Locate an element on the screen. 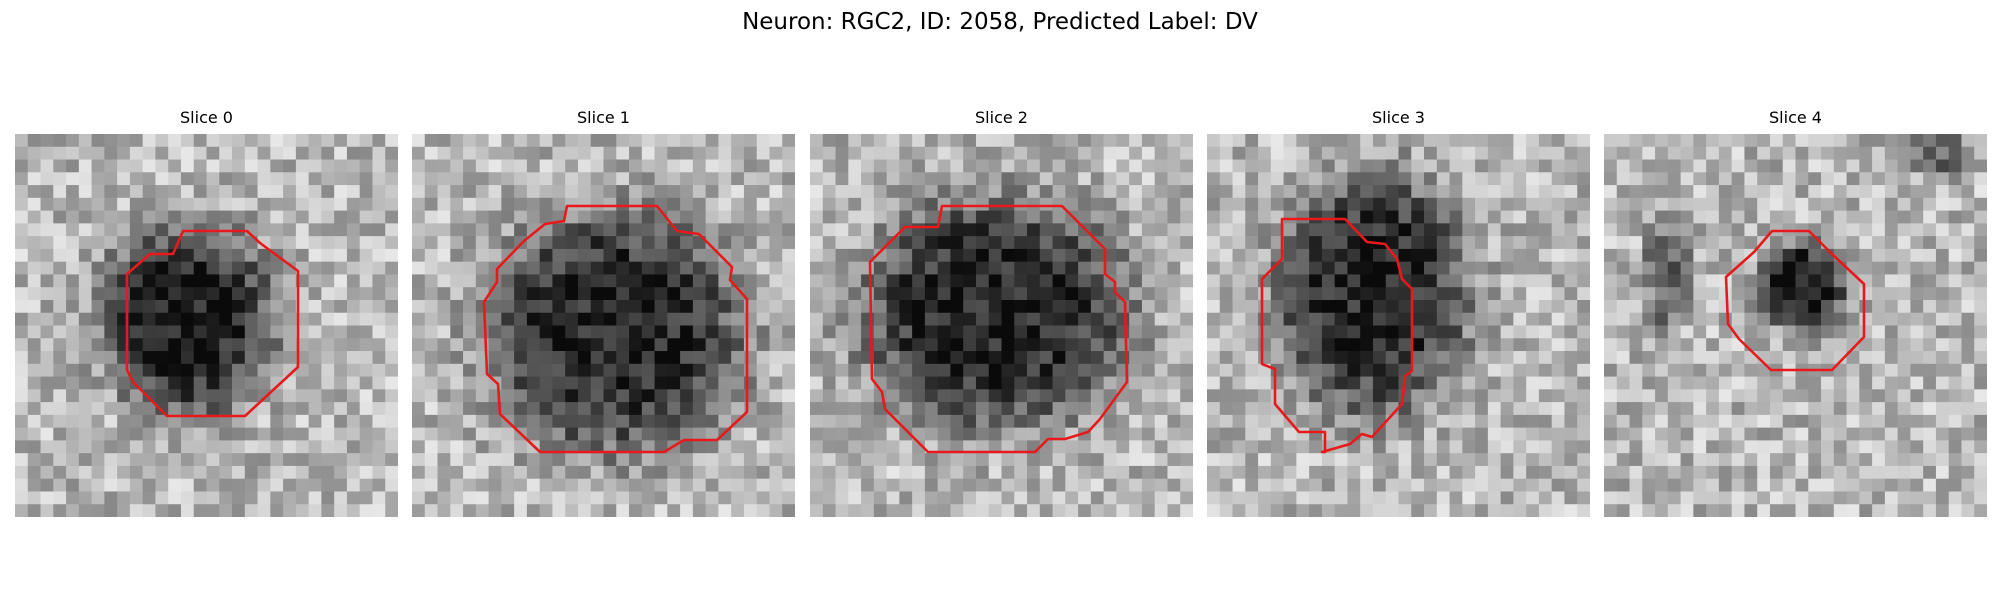 This screenshot has width=2000, height=600. slice-title: Slice 0 is located at coordinates (206, 117).